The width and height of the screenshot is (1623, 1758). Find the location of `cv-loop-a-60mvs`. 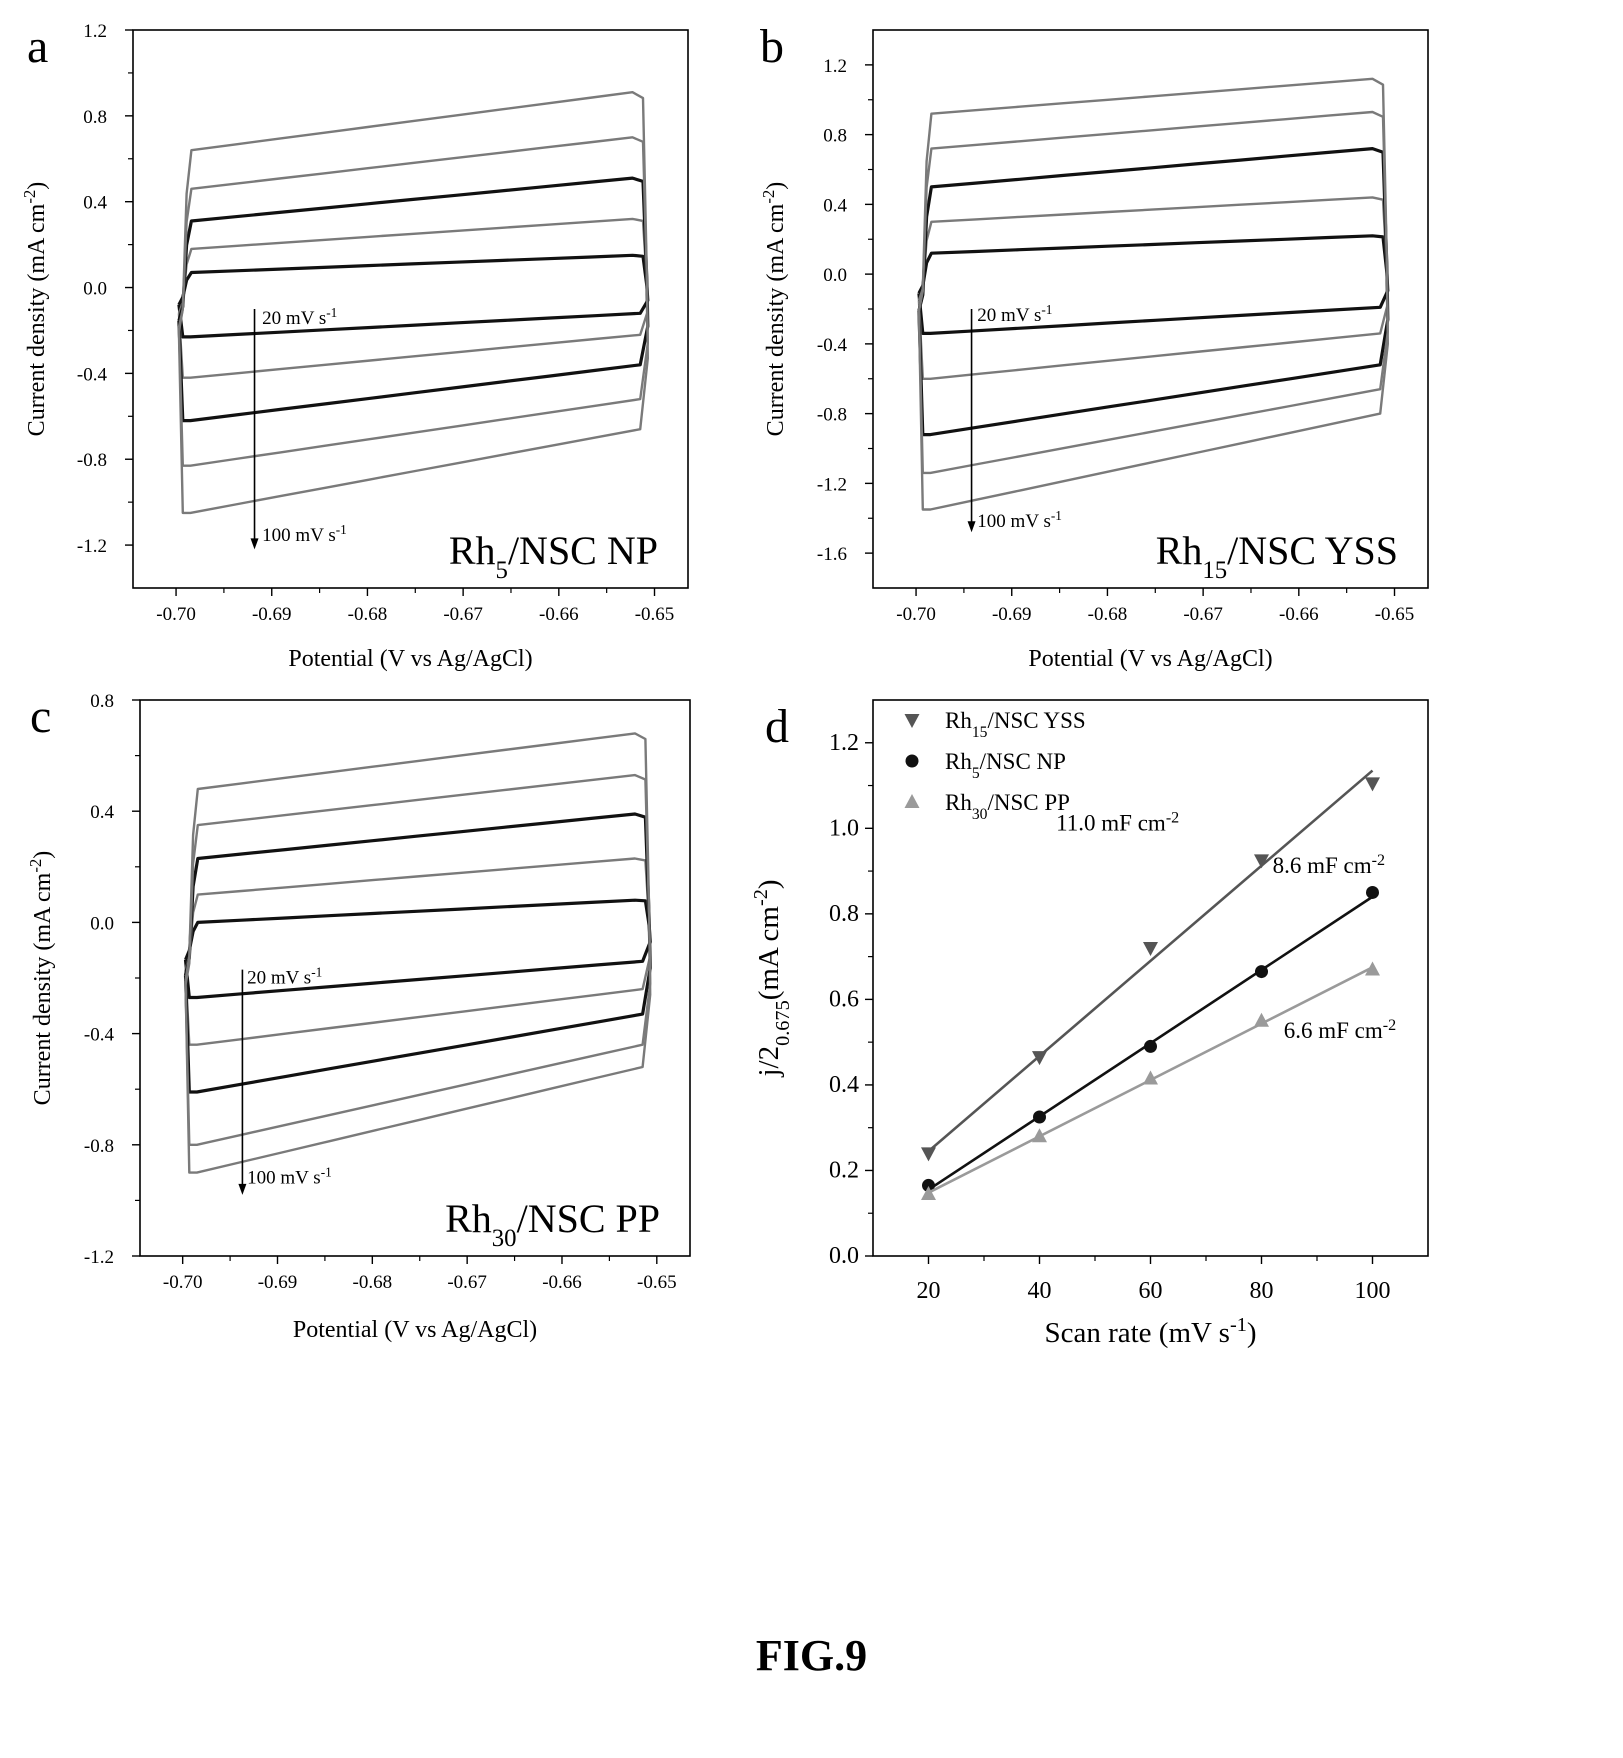

cv-loop-a-60mvs is located at coordinates (413, 299).